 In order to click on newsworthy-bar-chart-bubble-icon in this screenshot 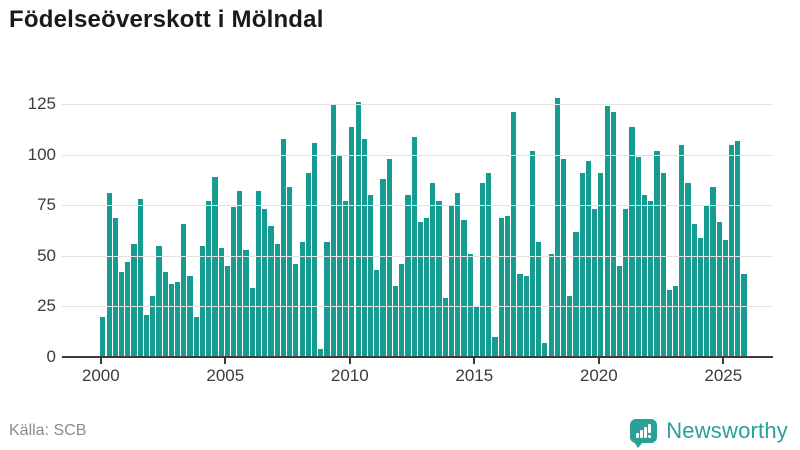, I will do `click(644, 433)`.